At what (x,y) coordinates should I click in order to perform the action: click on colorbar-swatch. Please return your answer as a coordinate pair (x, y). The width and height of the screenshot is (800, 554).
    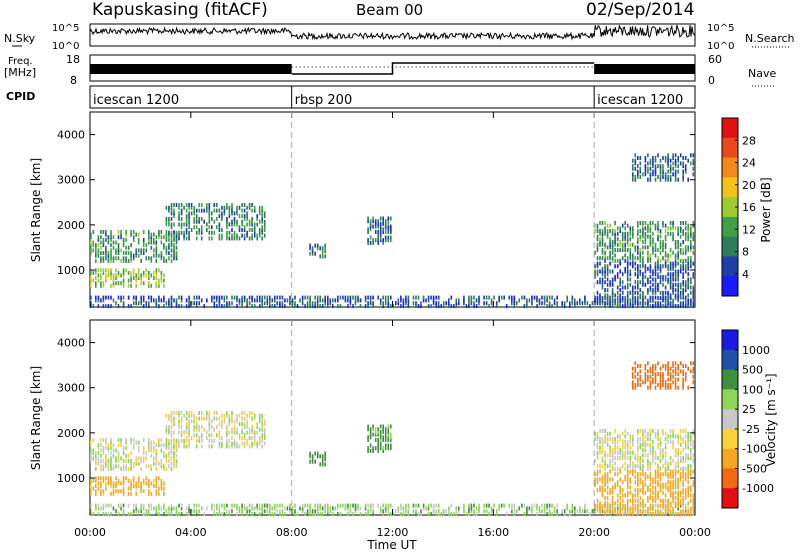
    Looking at the image, I should click on (730, 439).